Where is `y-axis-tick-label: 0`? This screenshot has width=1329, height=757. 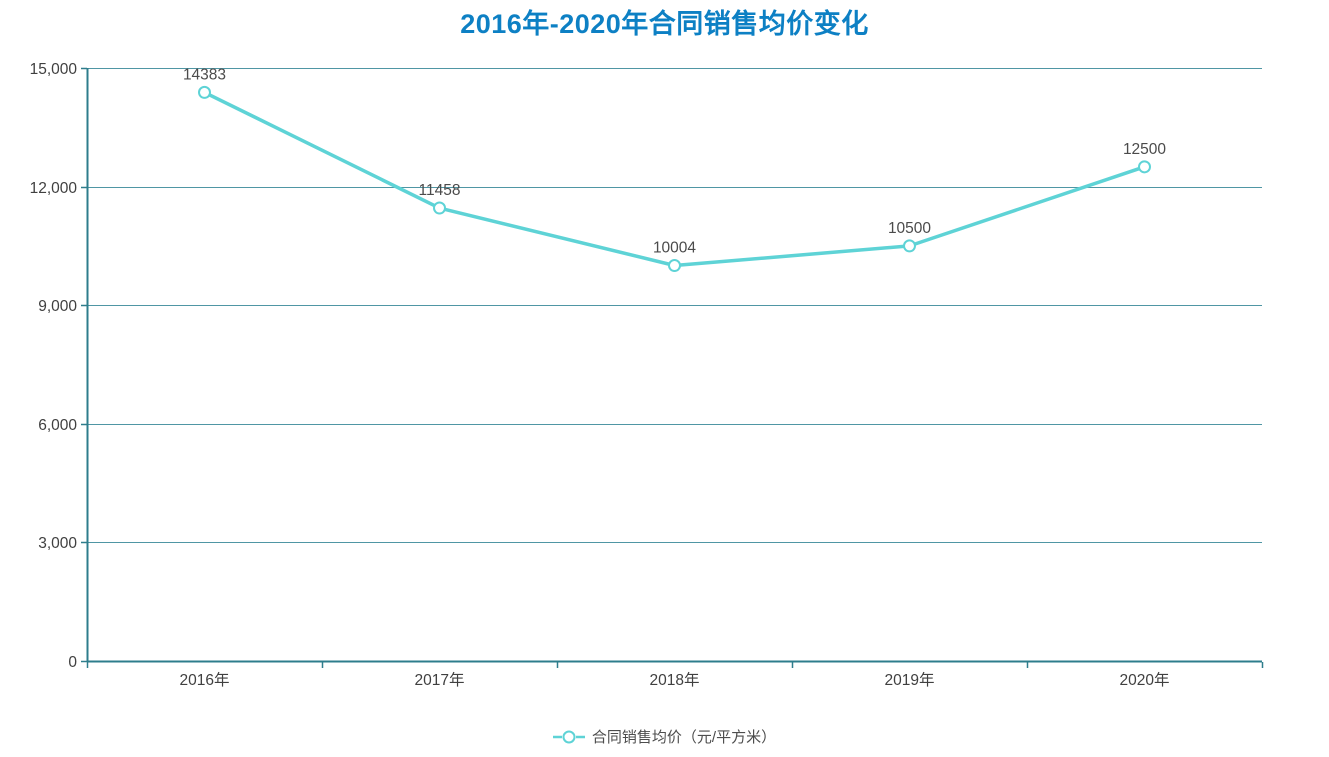
y-axis-tick-label: 0 is located at coordinates (72, 662).